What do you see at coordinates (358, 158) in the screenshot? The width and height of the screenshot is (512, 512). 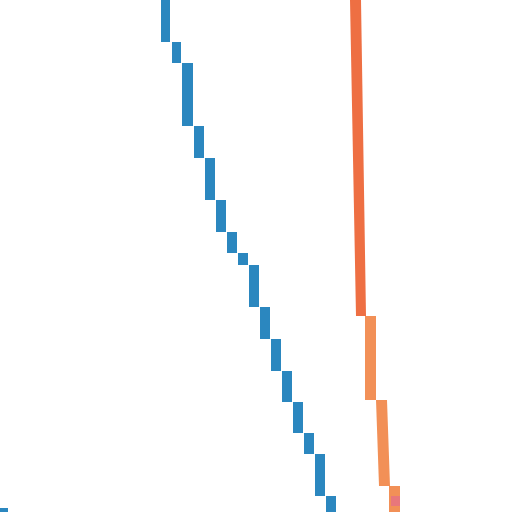 I see `orange-stepped-path-upper-segment` at bounding box center [358, 158].